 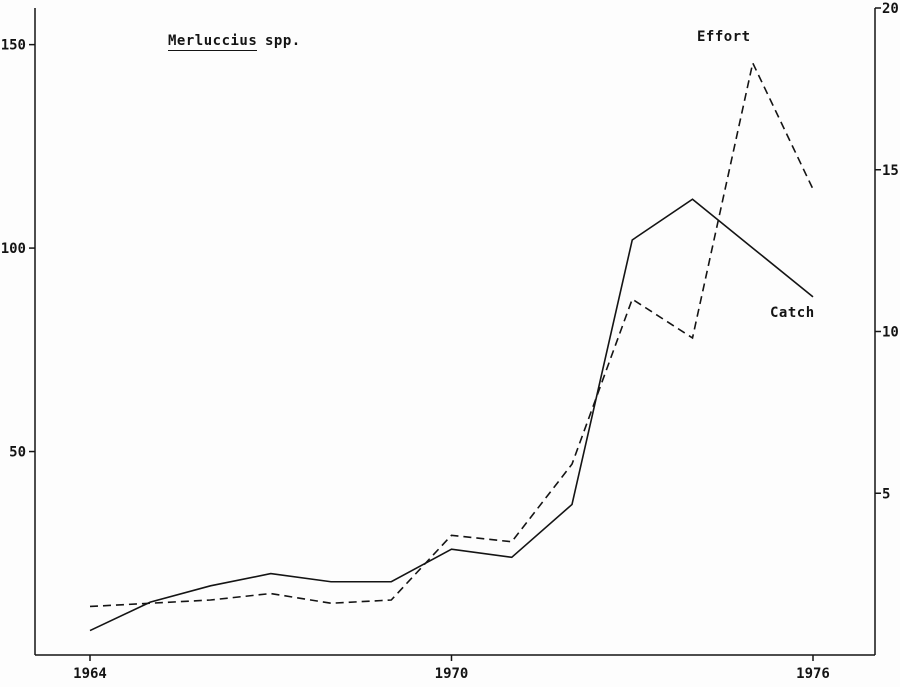 I want to click on chart-title-genus: Merluccius, so click(x=213, y=42).